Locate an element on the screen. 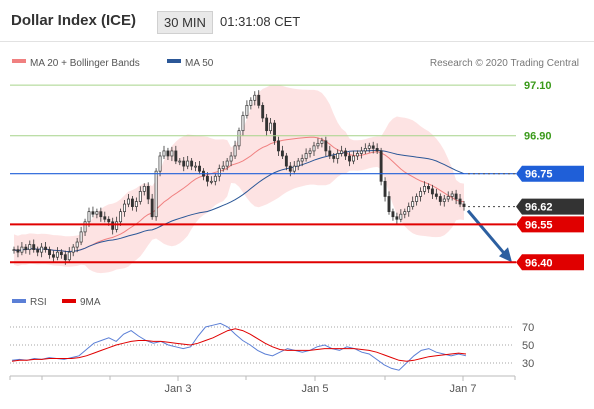  legend-swatch-9ma is located at coordinates (69, 301).